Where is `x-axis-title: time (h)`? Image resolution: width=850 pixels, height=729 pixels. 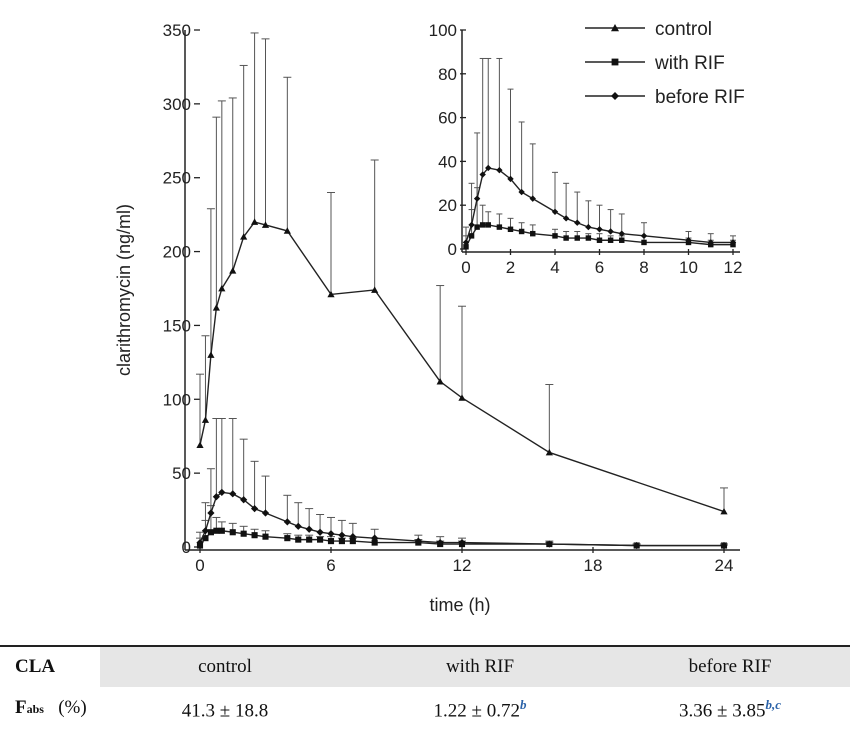 x-axis-title: time (h) is located at coordinates (459, 605).